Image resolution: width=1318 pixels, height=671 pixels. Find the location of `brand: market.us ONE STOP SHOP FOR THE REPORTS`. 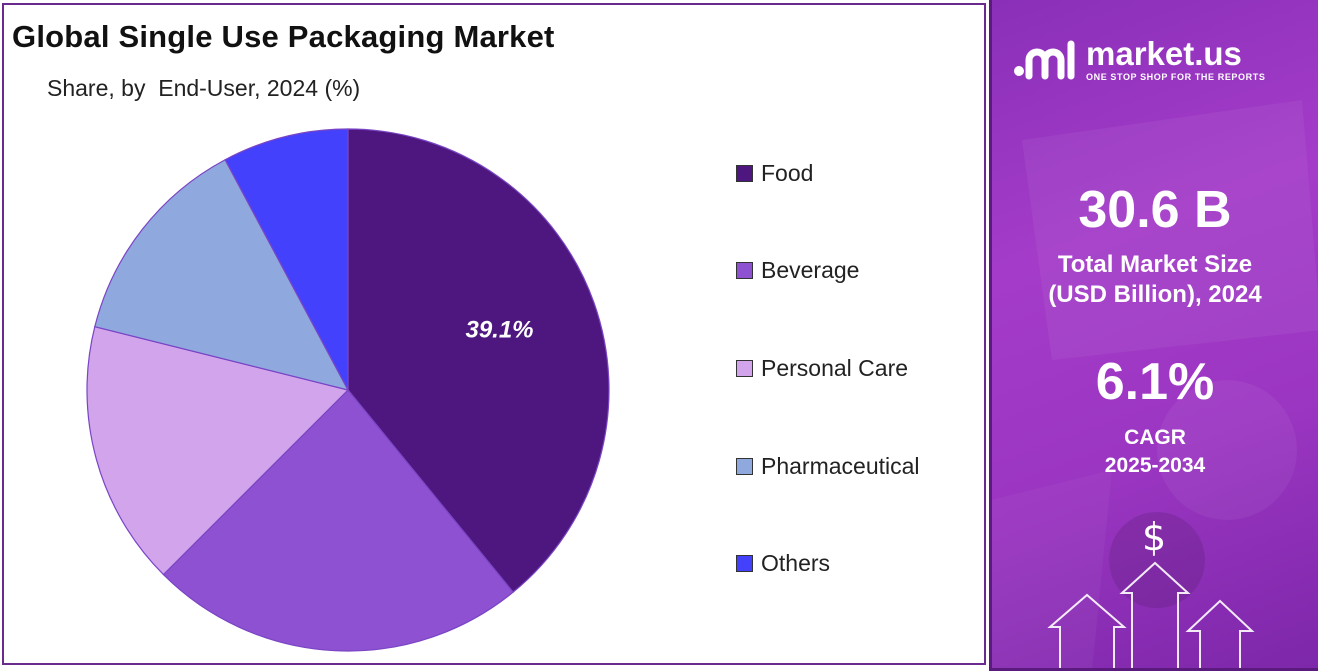

brand: market.us ONE STOP SHOP FOR THE REPORTS is located at coordinates (1138, 59).